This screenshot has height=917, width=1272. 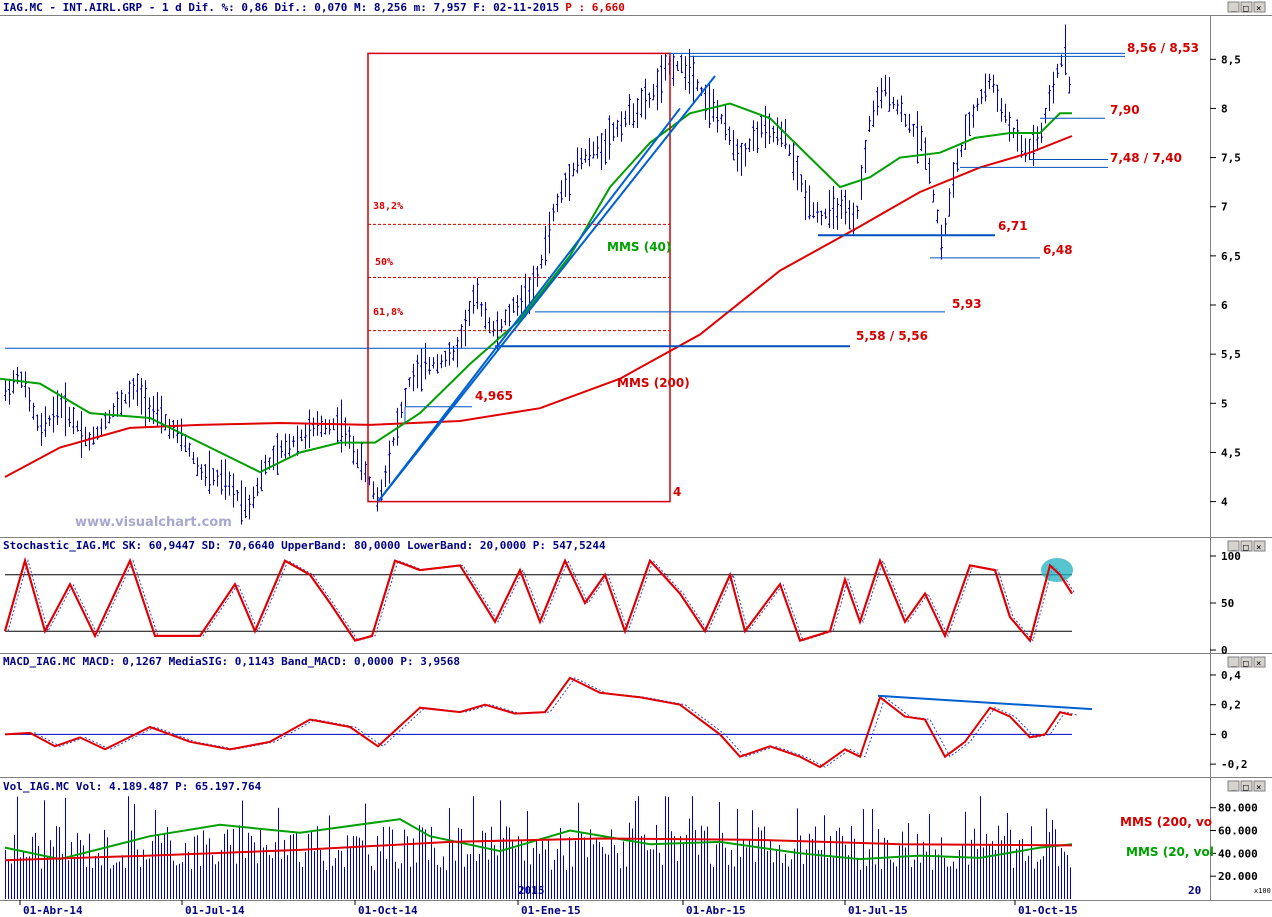 I want to click on stoch-sk-line-top, so click(x=538, y=600).